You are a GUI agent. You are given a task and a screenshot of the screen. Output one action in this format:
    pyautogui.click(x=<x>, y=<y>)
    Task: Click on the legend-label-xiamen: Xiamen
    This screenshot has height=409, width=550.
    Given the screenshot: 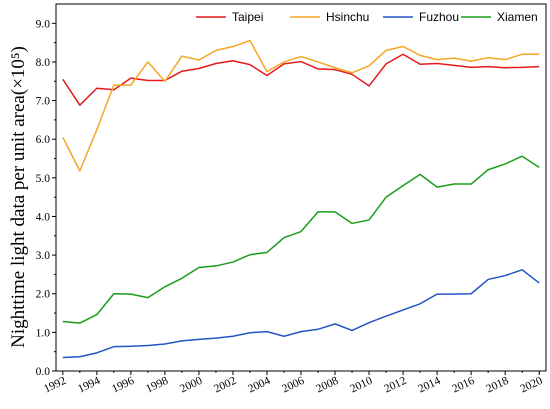 What is the action you would take?
    pyautogui.click(x=517, y=17)
    